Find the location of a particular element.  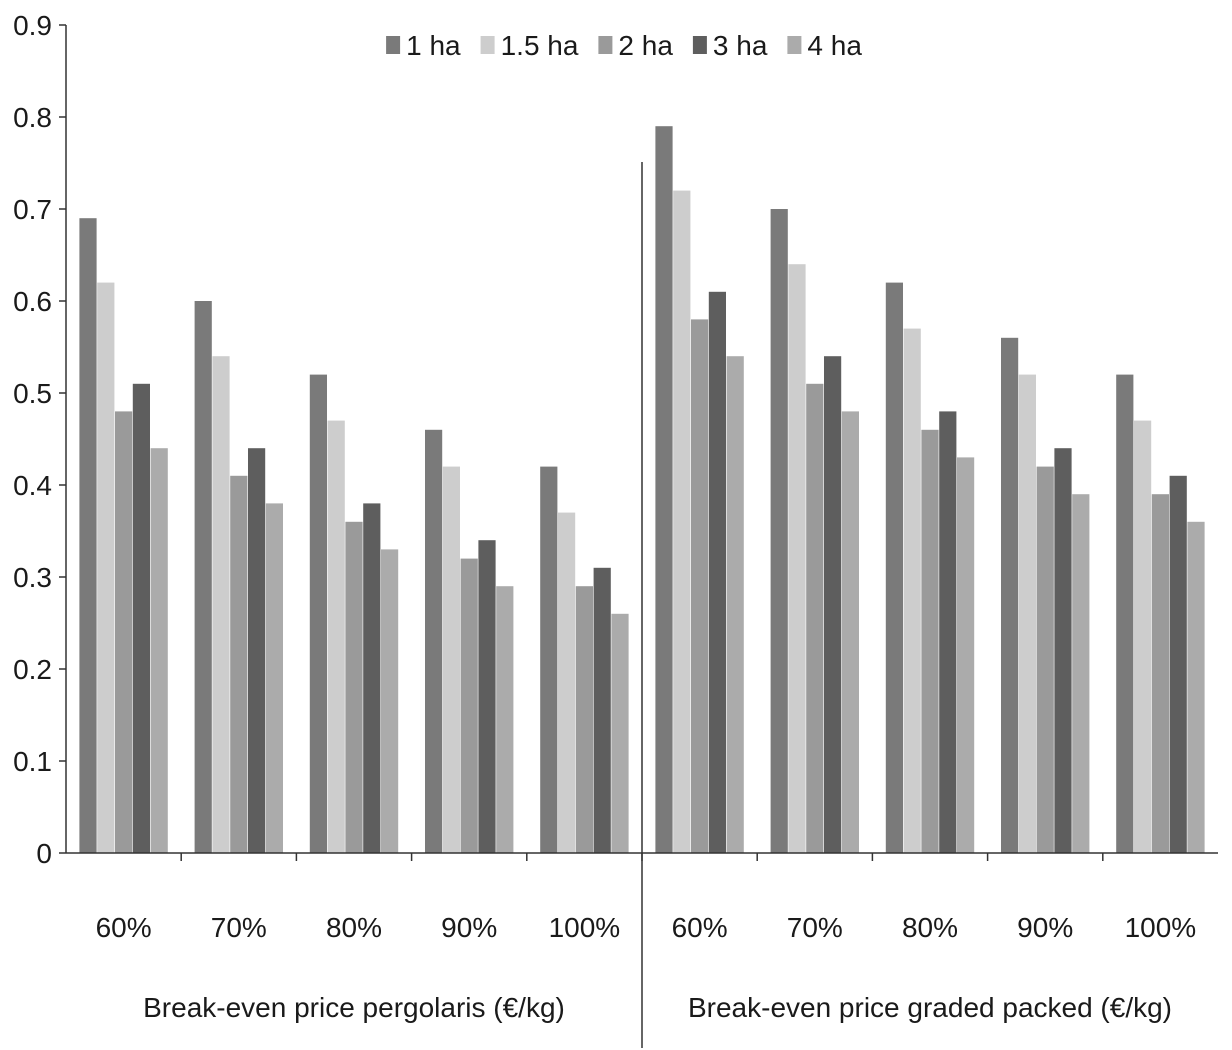

y-tick-label: 0.8 is located at coordinates (32, 117).